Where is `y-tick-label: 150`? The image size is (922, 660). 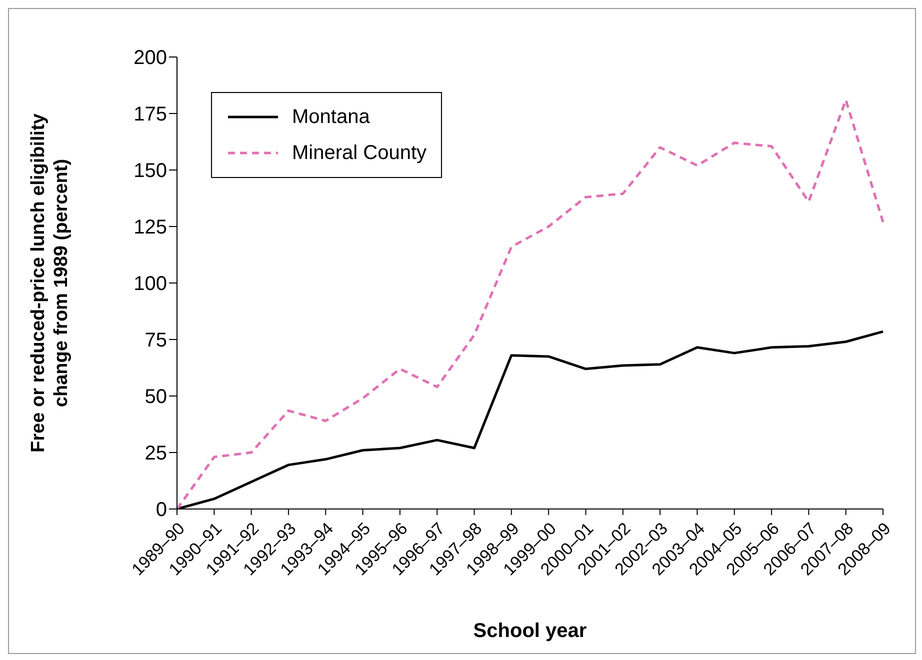 y-tick-label: 150 is located at coordinates (150, 171).